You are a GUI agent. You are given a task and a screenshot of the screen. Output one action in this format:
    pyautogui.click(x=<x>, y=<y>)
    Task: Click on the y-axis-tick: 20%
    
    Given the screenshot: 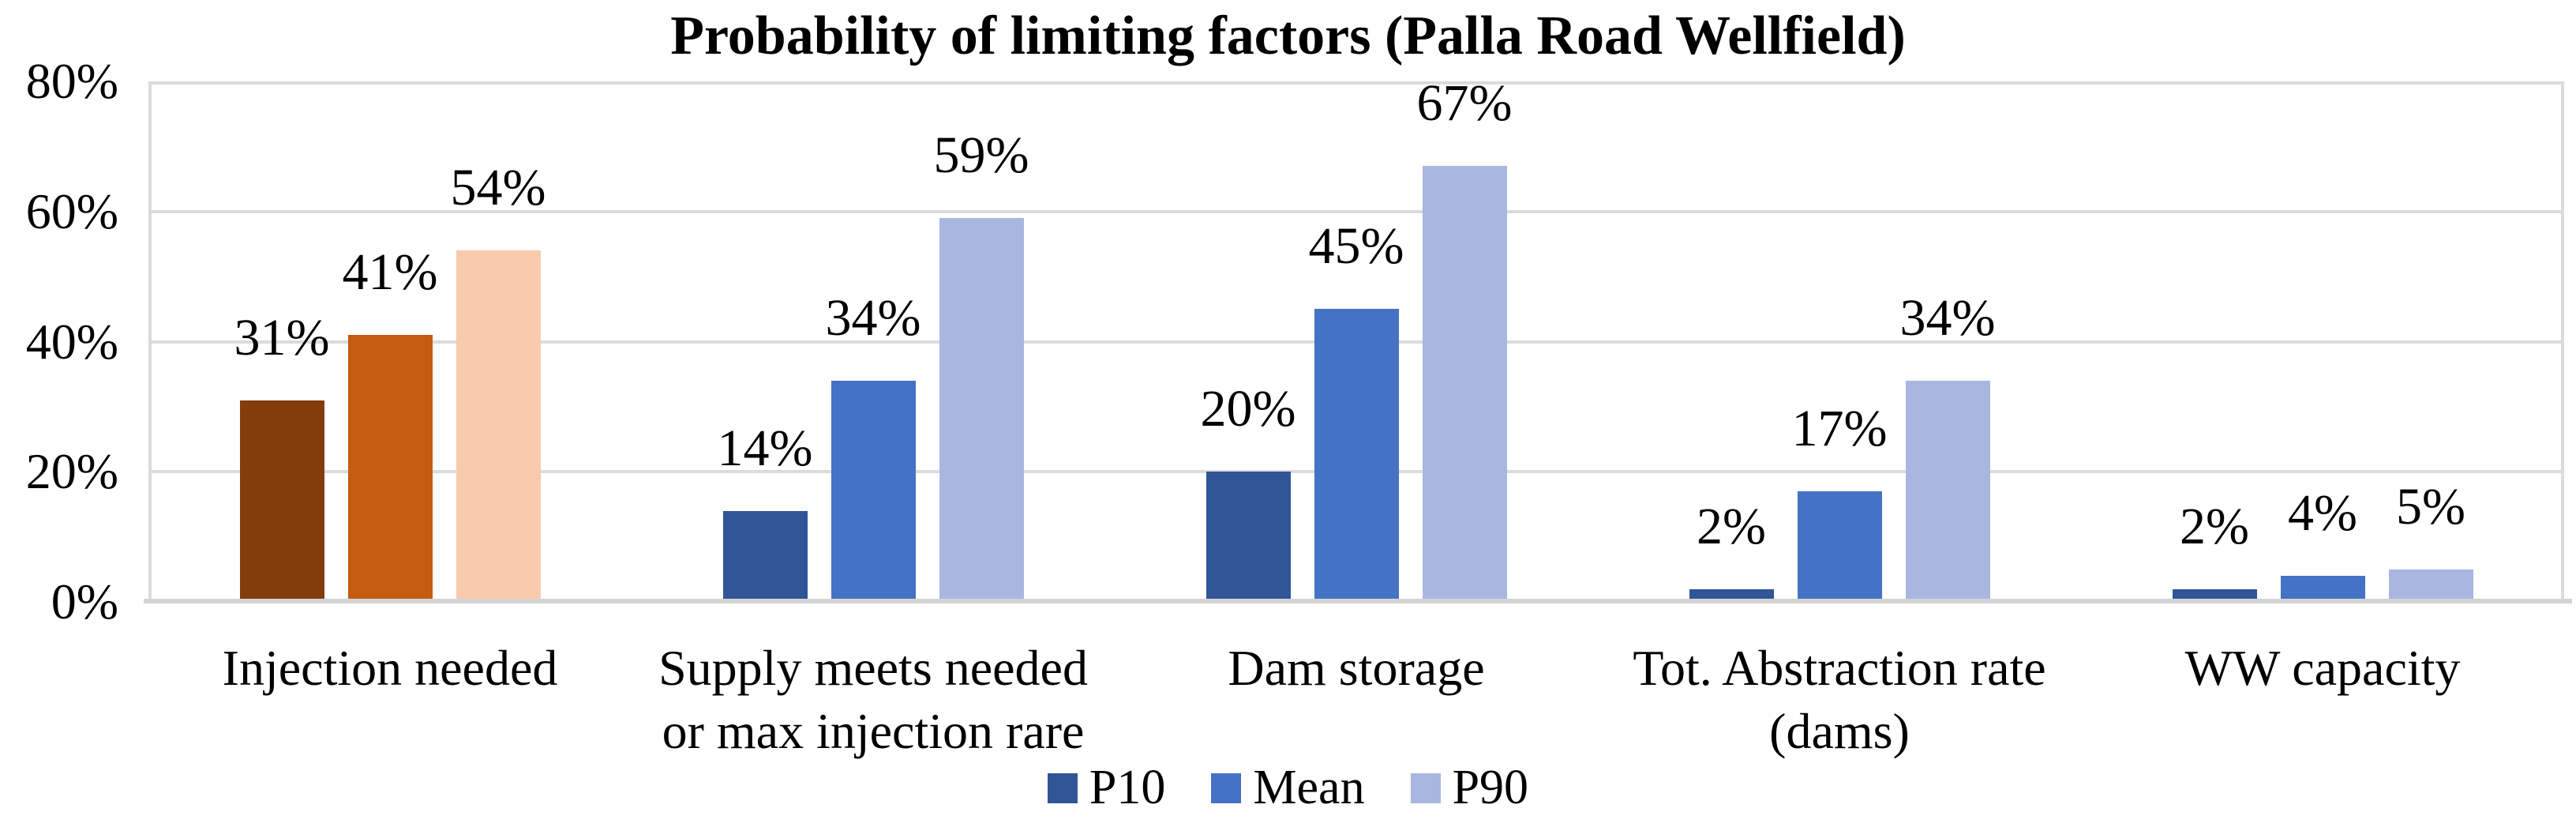 What is the action you would take?
    pyautogui.click(x=71, y=472)
    